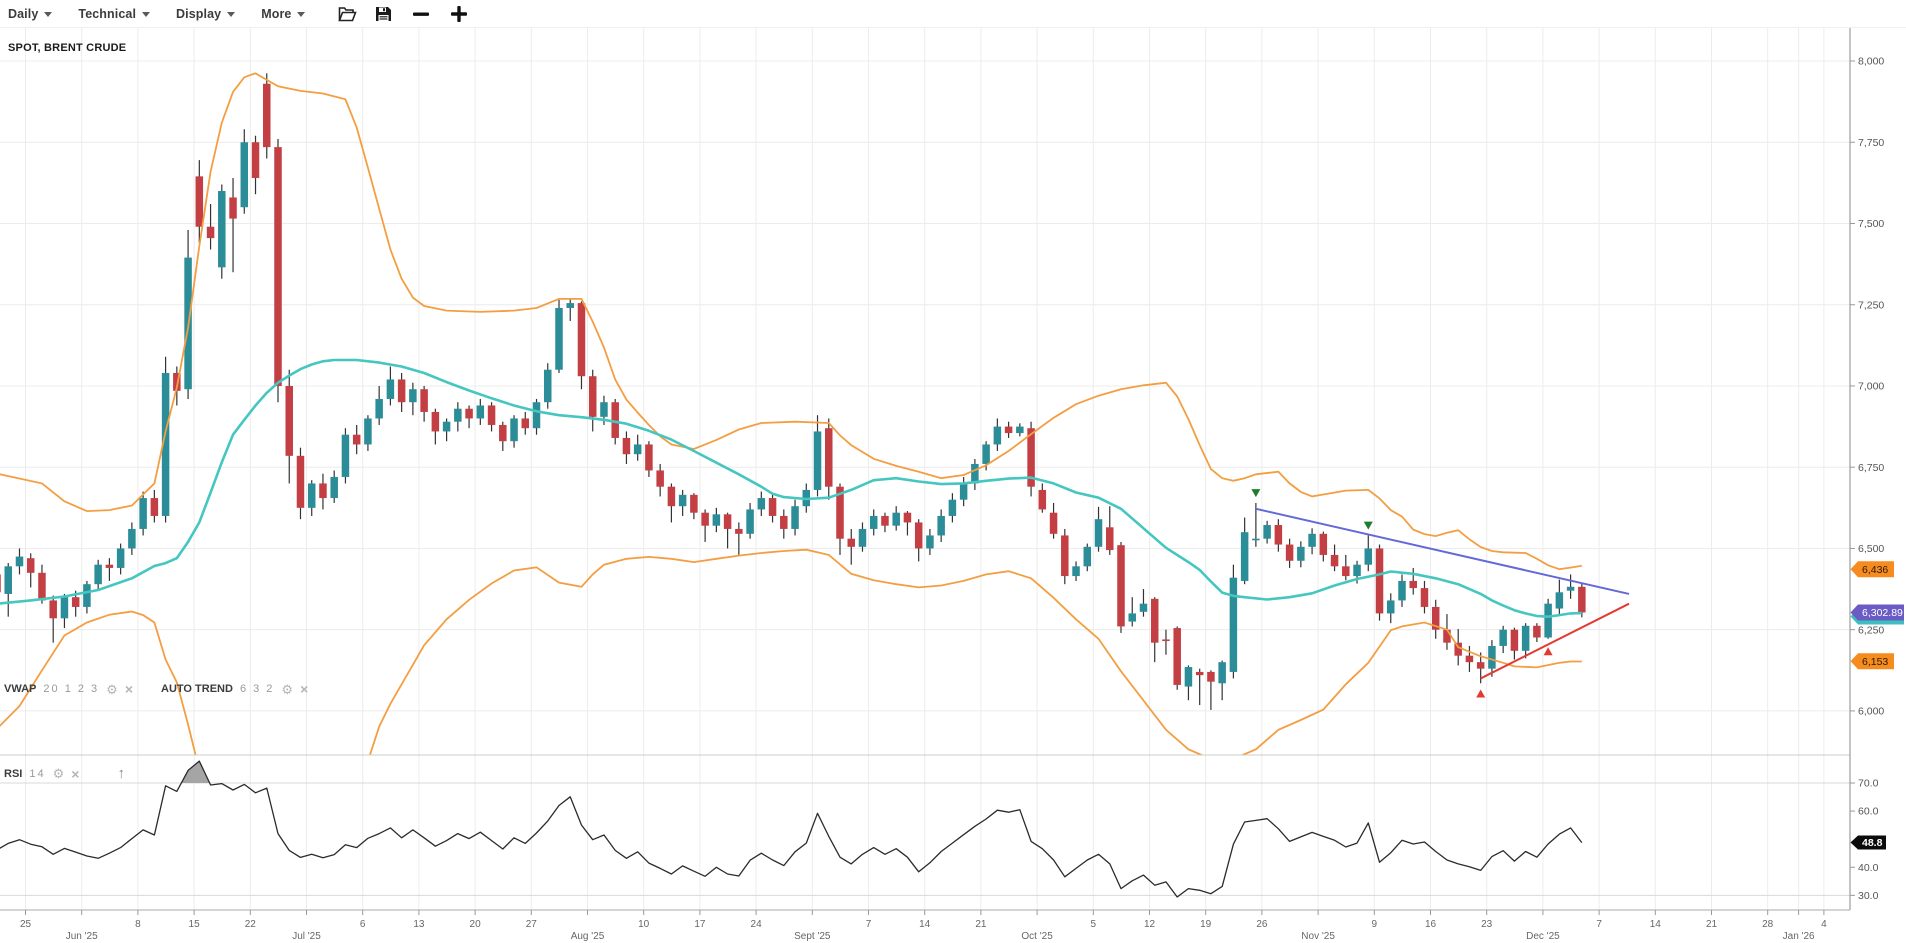  What do you see at coordinates (82, 936) in the screenshot?
I see `svg-text: Jun '25` at bounding box center [82, 936].